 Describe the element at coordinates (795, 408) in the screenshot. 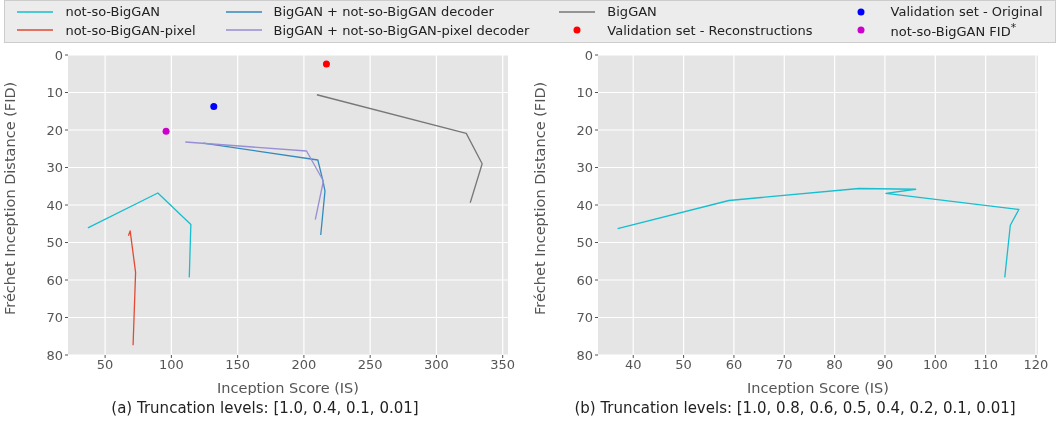

I see `text: (b) Truncation levels: [1.0, 0.8, 0.6, 0.5, 0.4, 0.2, 0.1, 0.01]` at that location.